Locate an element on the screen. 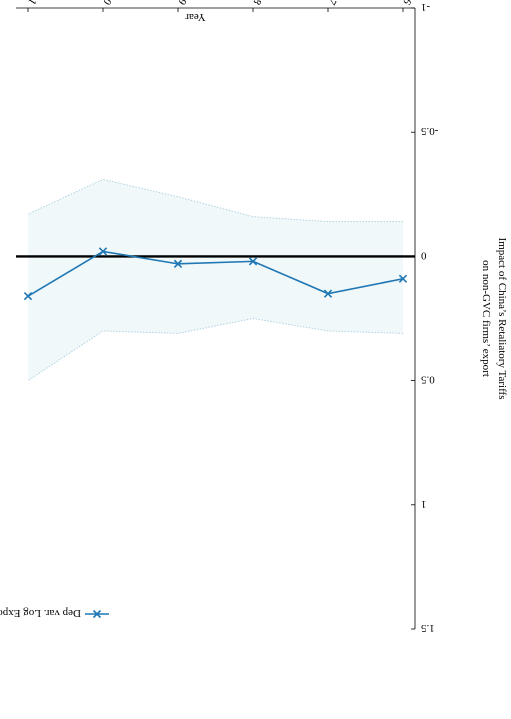  series-layer is located at coordinates (215, 274).